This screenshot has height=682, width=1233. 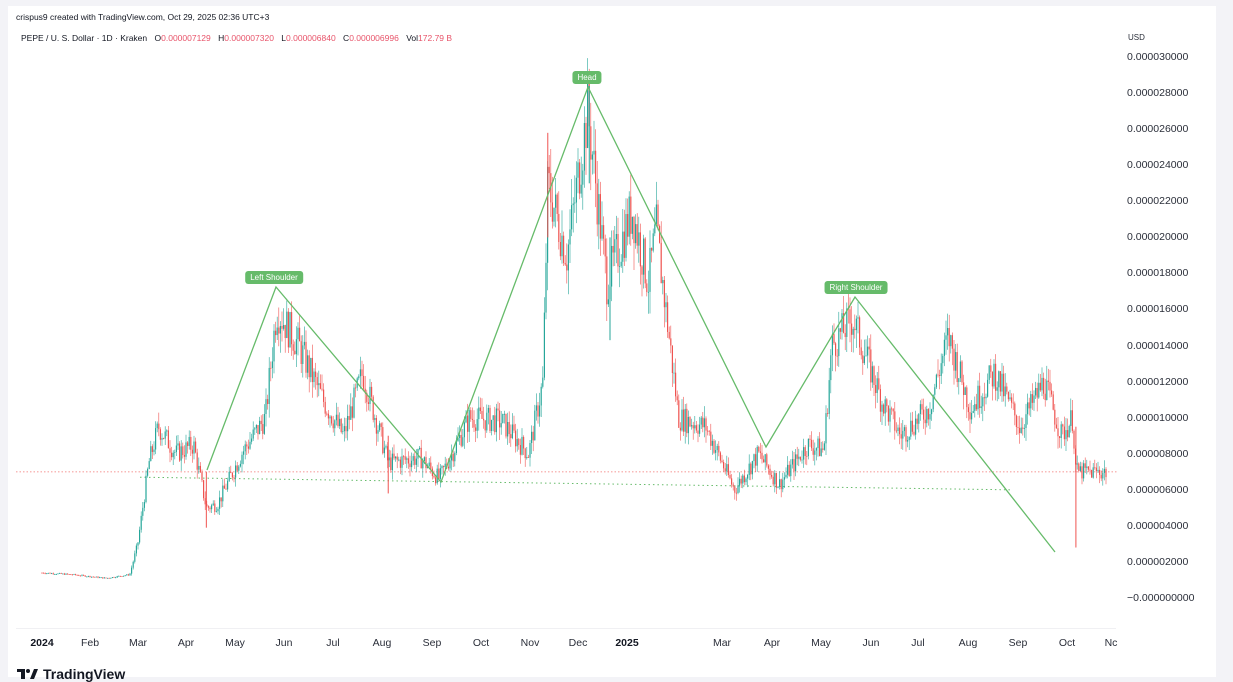 I want to click on time-tick: Nc, so click(x=1111, y=643).